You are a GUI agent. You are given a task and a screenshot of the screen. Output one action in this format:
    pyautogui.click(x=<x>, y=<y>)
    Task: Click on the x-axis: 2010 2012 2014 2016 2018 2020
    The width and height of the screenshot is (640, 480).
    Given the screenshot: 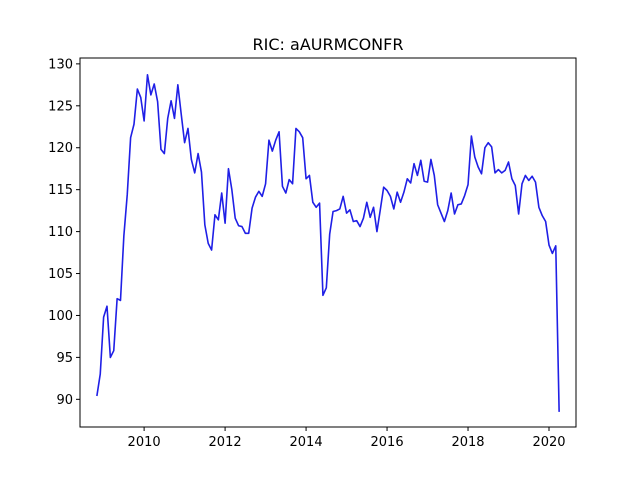 What is the action you would take?
    pyautogui.click(x=347, y=438)
    